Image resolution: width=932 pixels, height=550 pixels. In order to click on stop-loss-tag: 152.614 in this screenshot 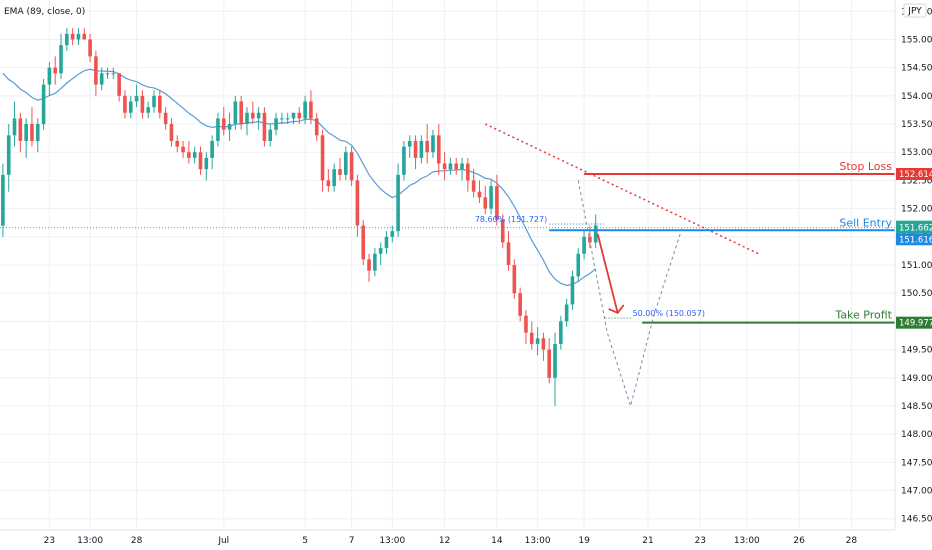, I will do `click(915, 175)`.